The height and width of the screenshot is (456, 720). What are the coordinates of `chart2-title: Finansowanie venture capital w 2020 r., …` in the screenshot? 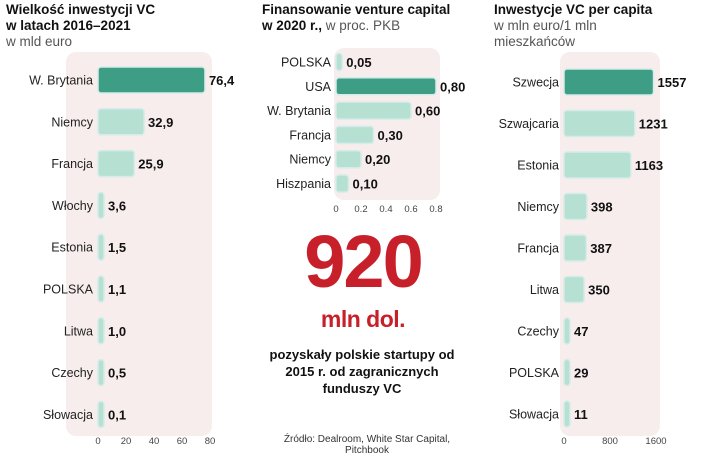 It's located at (356, 18).